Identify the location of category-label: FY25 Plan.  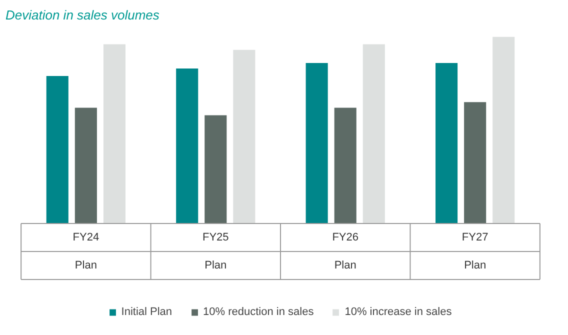
(215, 251).